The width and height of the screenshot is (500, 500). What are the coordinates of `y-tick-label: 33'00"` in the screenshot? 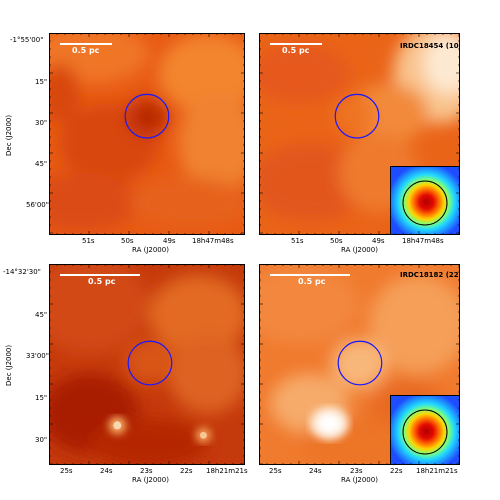 It's located at (37, 356).